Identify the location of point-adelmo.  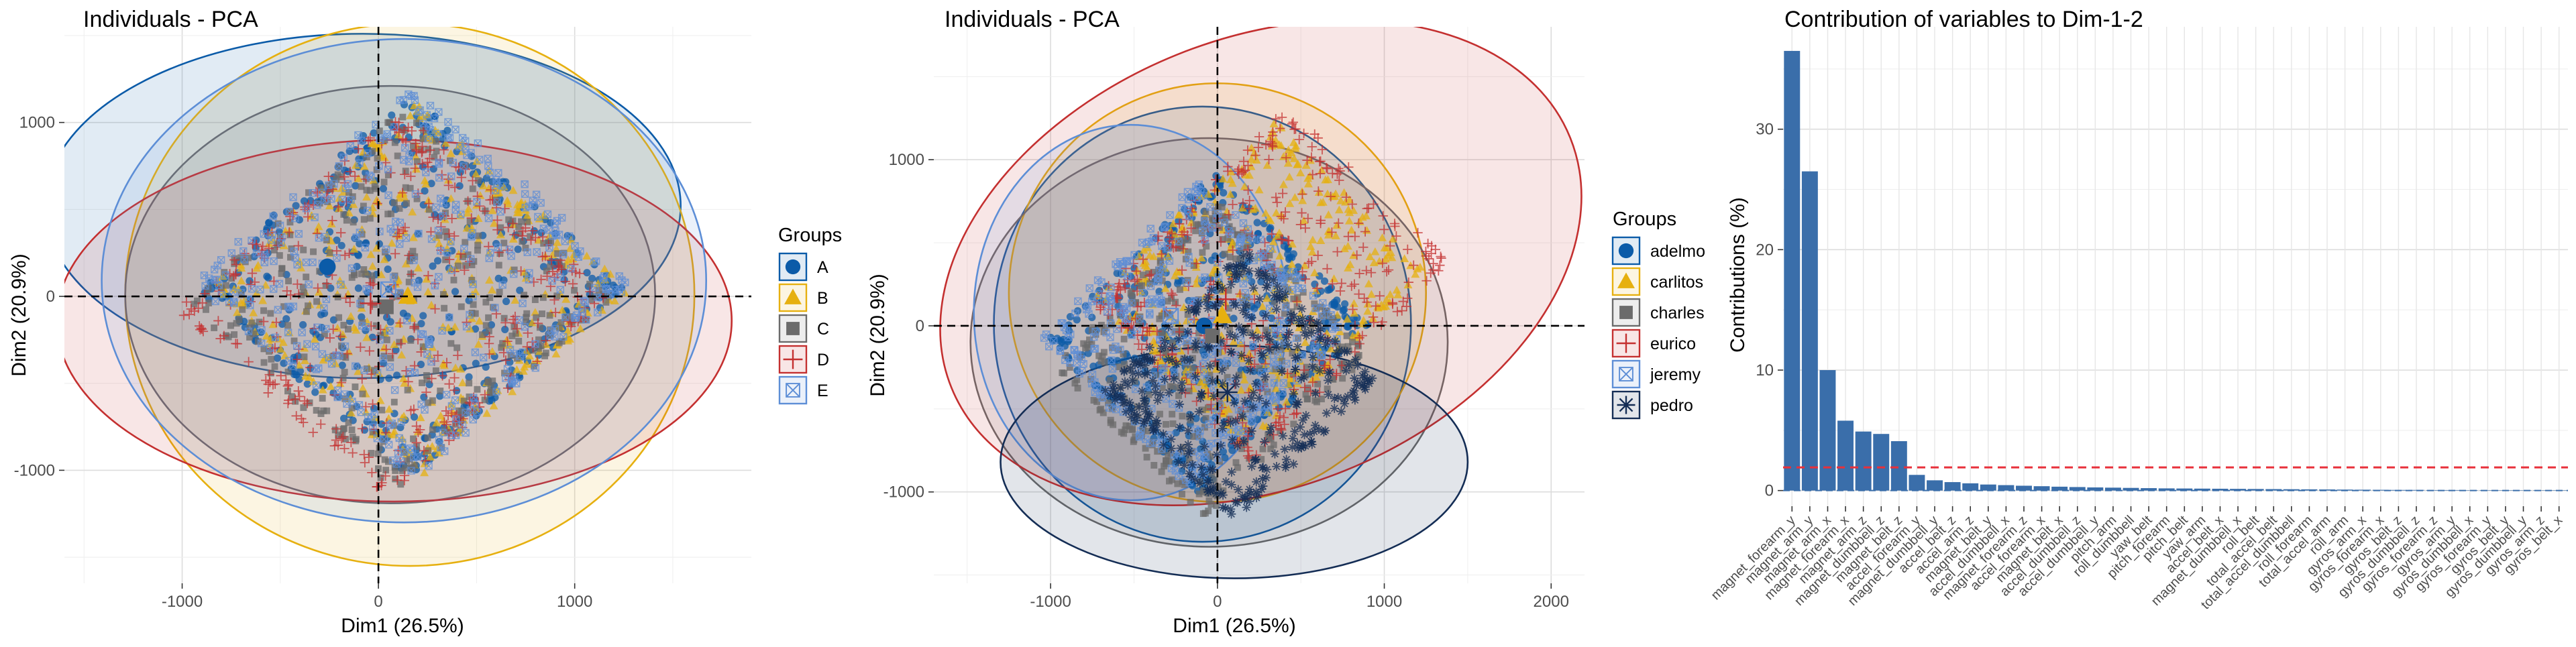
(1258, 420).